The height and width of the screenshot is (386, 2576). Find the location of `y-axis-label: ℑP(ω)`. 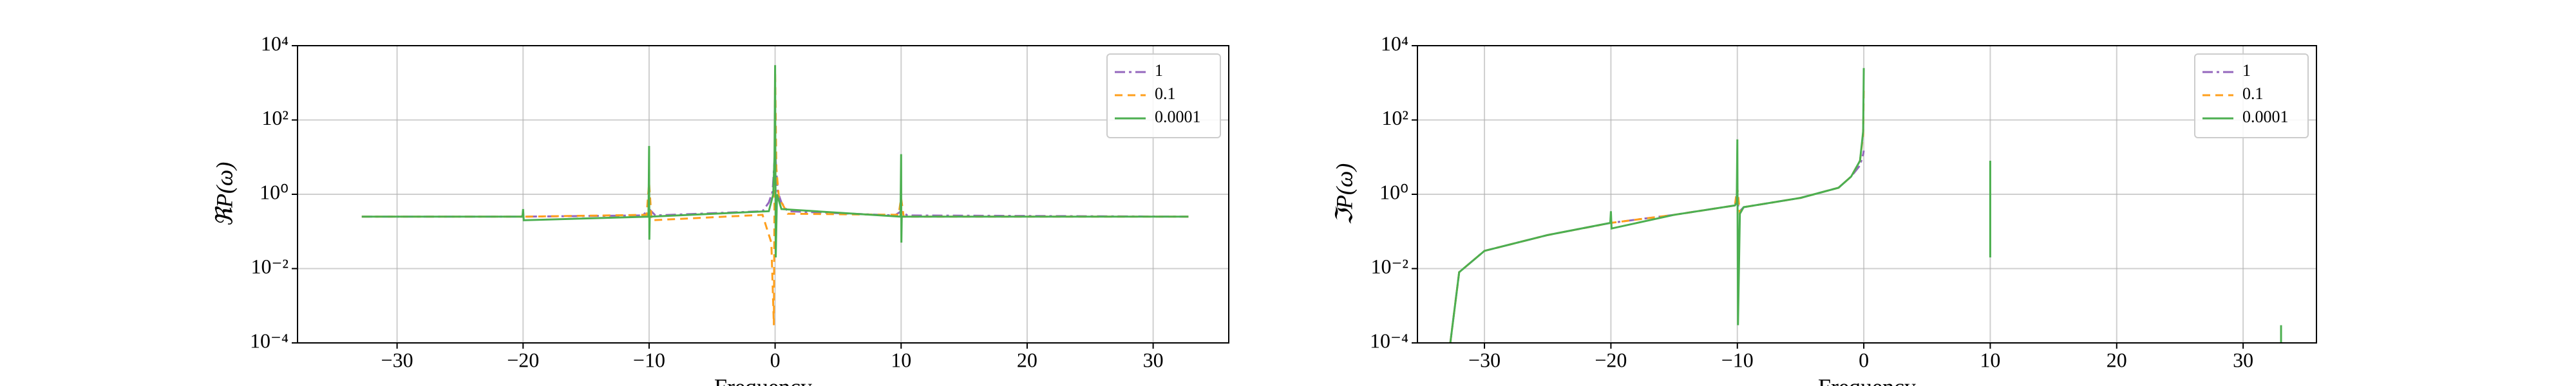

y-axis-label: ℑP(ω) is located at coordinates (1344, 194).